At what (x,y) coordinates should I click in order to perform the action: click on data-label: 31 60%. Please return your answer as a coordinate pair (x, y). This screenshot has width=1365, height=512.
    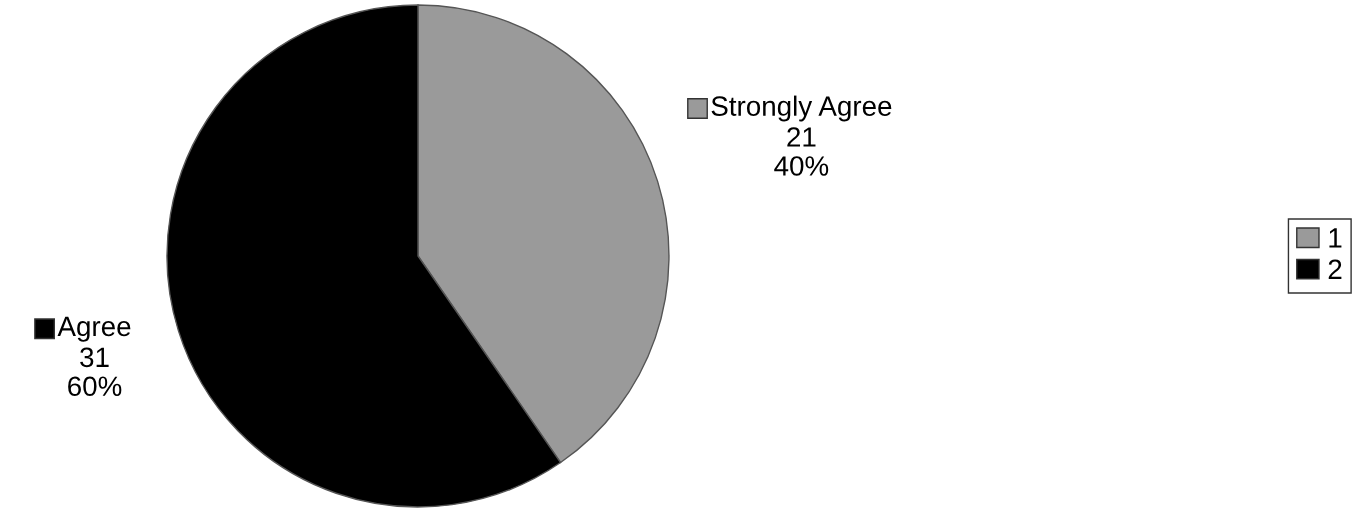
    Looking at the image, I should click on (95, 372).